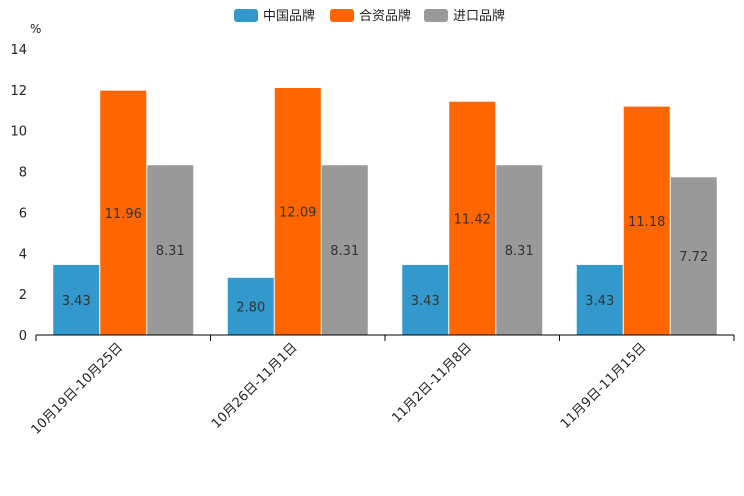  I want to click on legend-label: 进口品牌, so click(479, 16).